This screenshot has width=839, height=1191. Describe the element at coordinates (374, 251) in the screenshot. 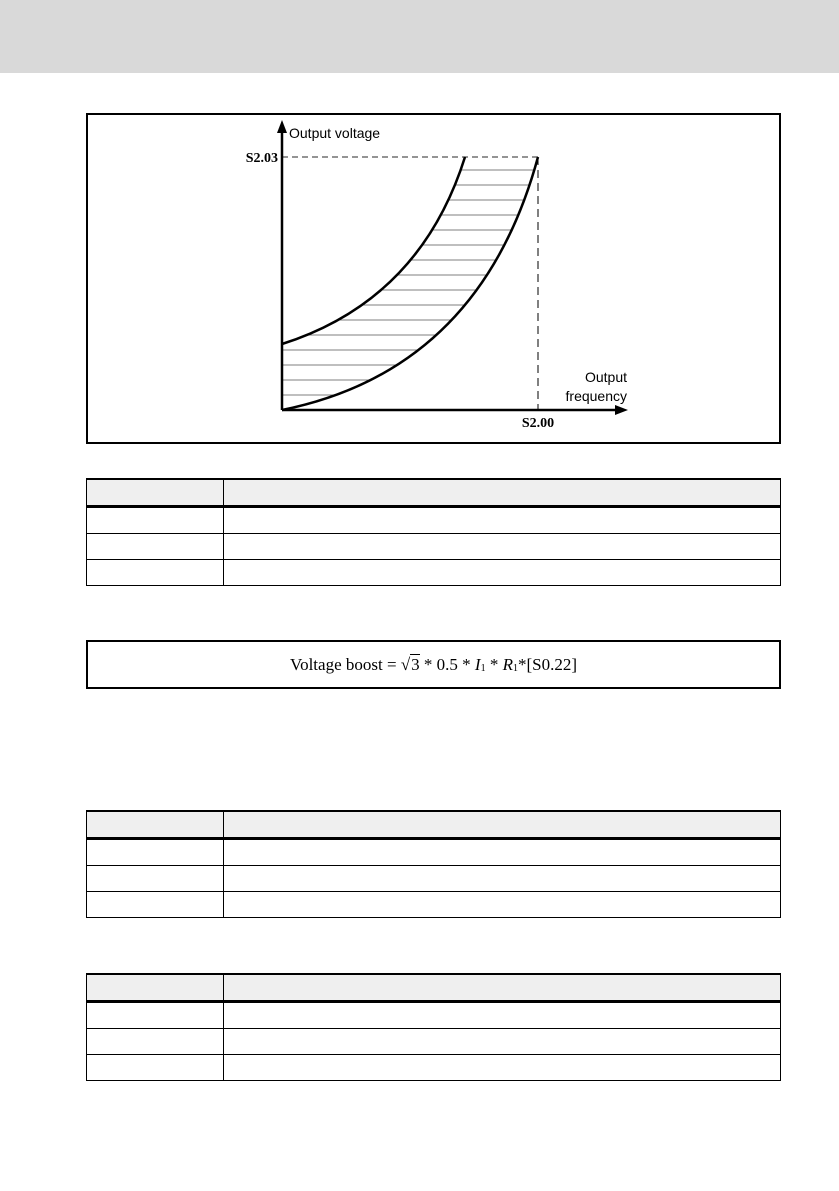

I see `upper-curve` at that location.